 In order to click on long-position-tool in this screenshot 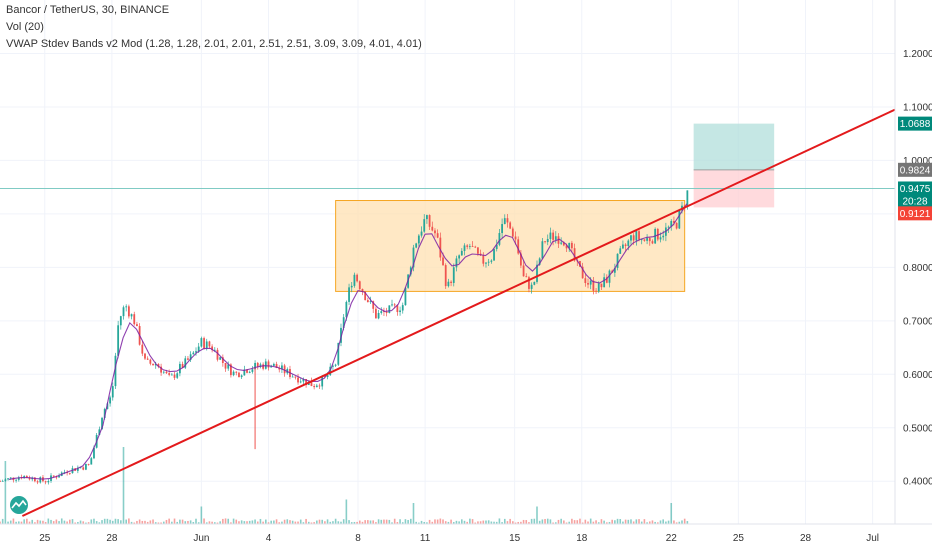, I will do `click(734, 165)`.